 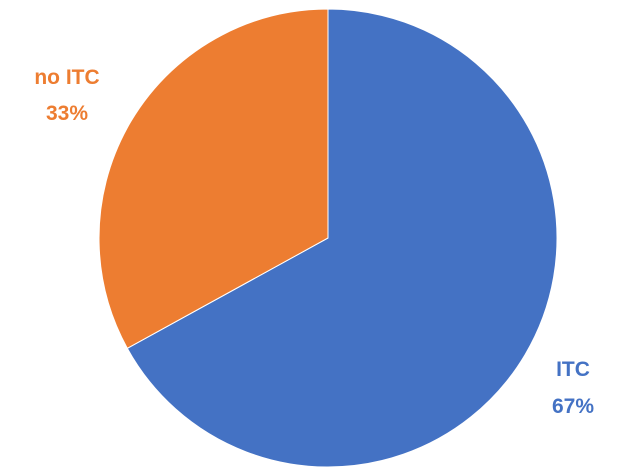 What do you see at coordinates (573, 369) in the screenshot?
I see `slice-label-itc: ITC` at bounding box center [573, 369].